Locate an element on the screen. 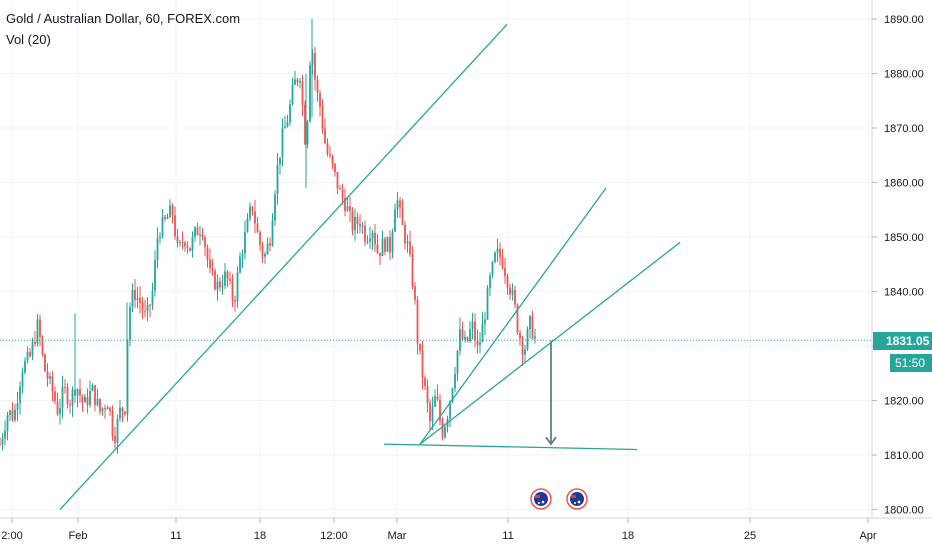 This screenshot has height=555, width=932. indicator-label: Vol (20) is located at coordinates (28, 39).